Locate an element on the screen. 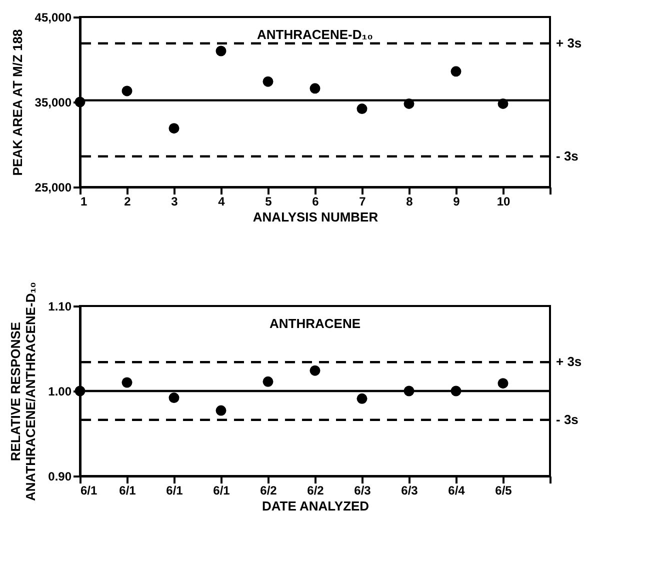 The image size is (671, 579). x-tick-label: 10 is located at coordinates (503, 201).